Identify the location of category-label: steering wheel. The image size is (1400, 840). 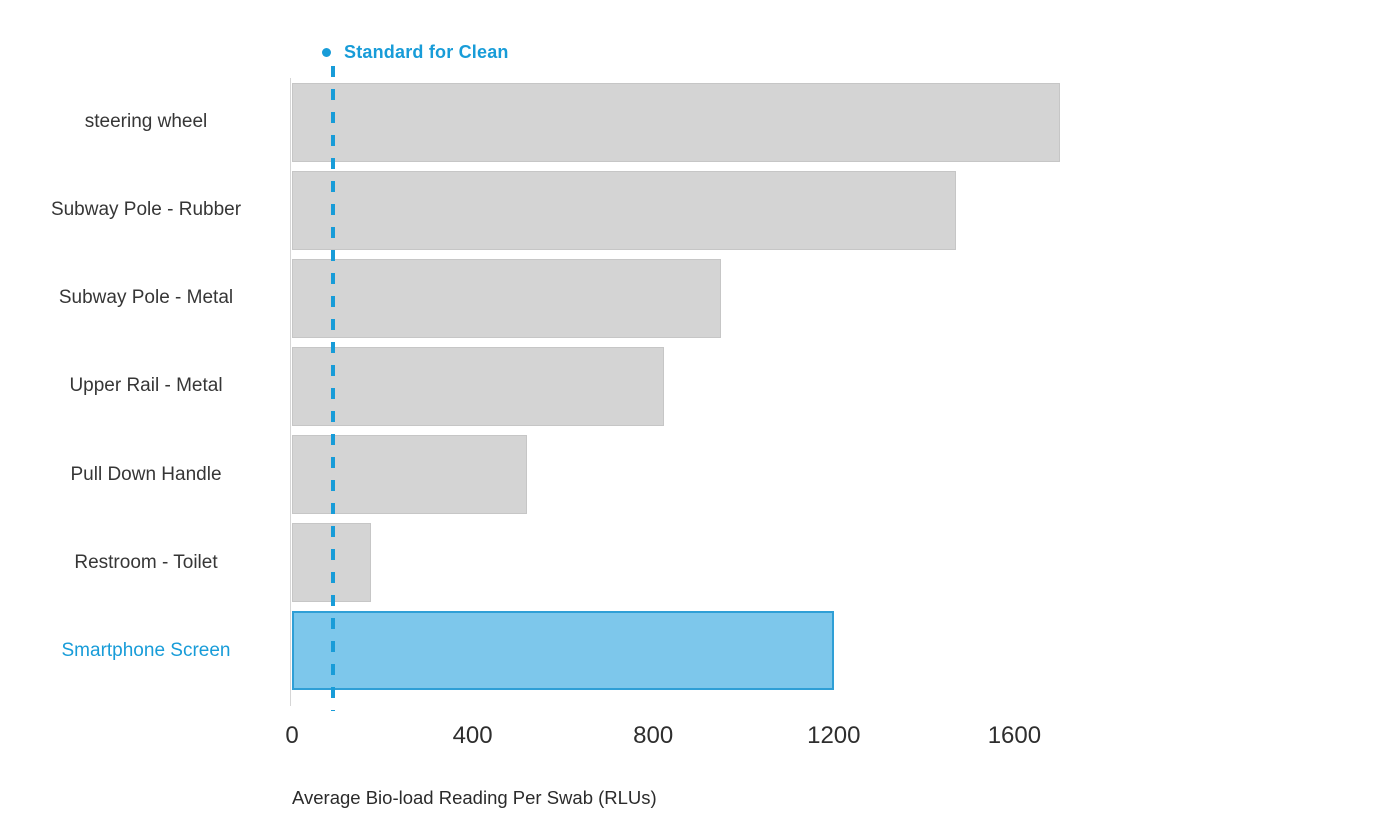
(146, 122).